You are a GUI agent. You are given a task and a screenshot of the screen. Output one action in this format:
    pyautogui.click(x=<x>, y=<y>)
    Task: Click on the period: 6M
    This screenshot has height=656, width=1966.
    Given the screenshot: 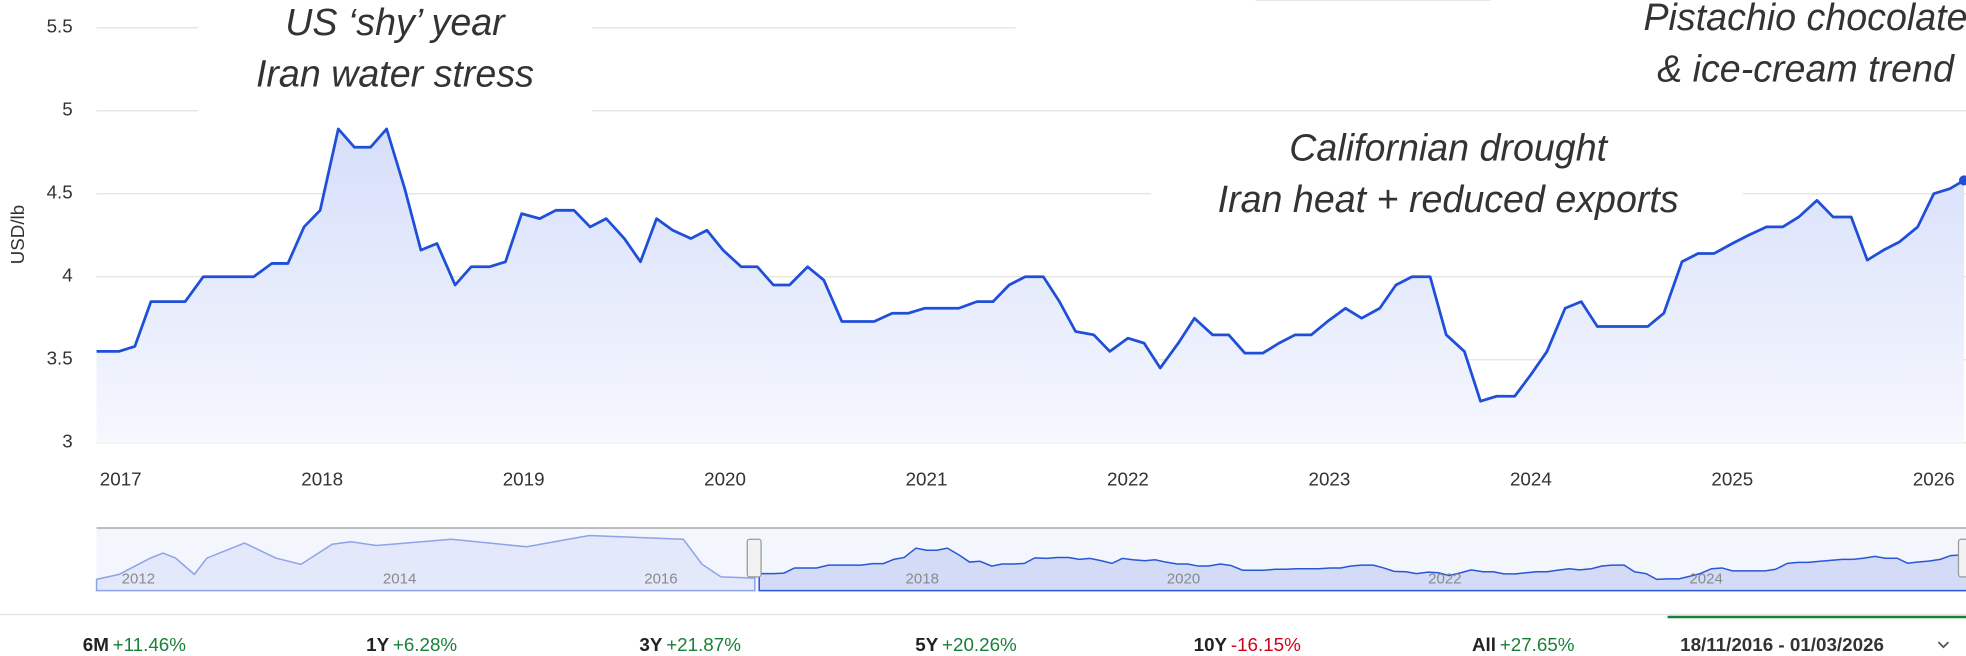 What is the action you would take?
    pyautogui.click(x=96, y=644)
    